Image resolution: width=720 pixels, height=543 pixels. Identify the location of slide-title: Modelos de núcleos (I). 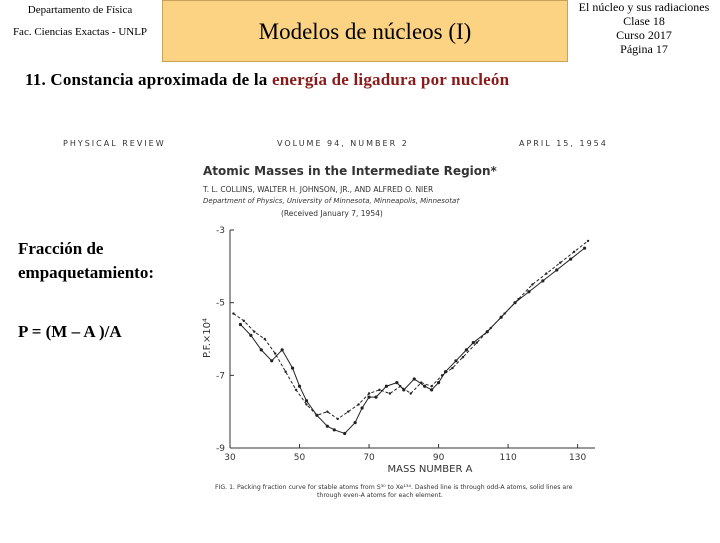
(365, 31).